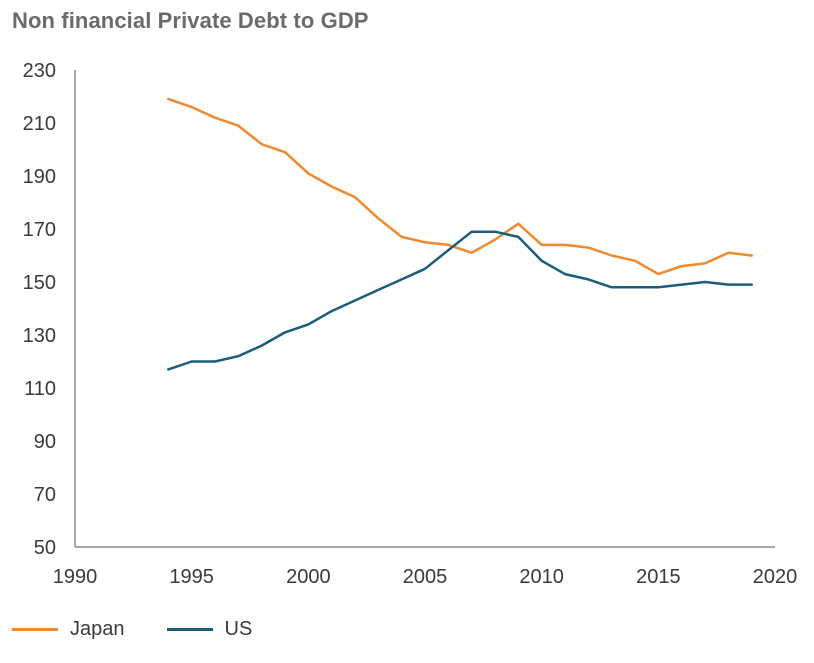  What do you see at coordinates (35, 629) in the screenshot?
I see `legend-swatch-japan` at bounding box center [35, 629].